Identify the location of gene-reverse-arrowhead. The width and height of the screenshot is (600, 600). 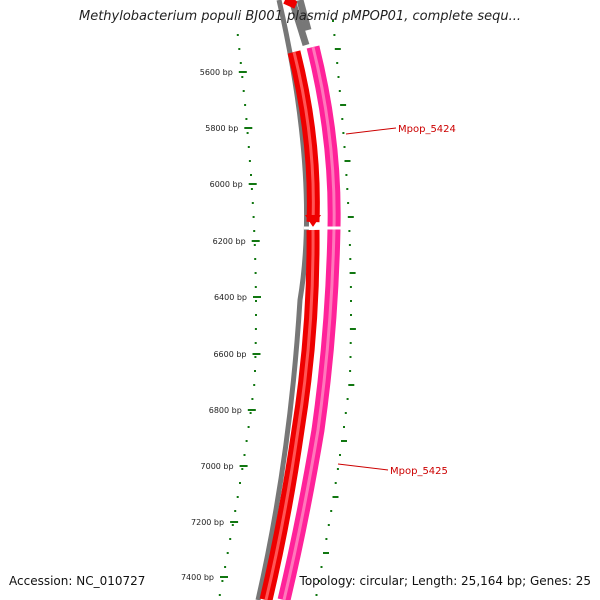
(313, 221).